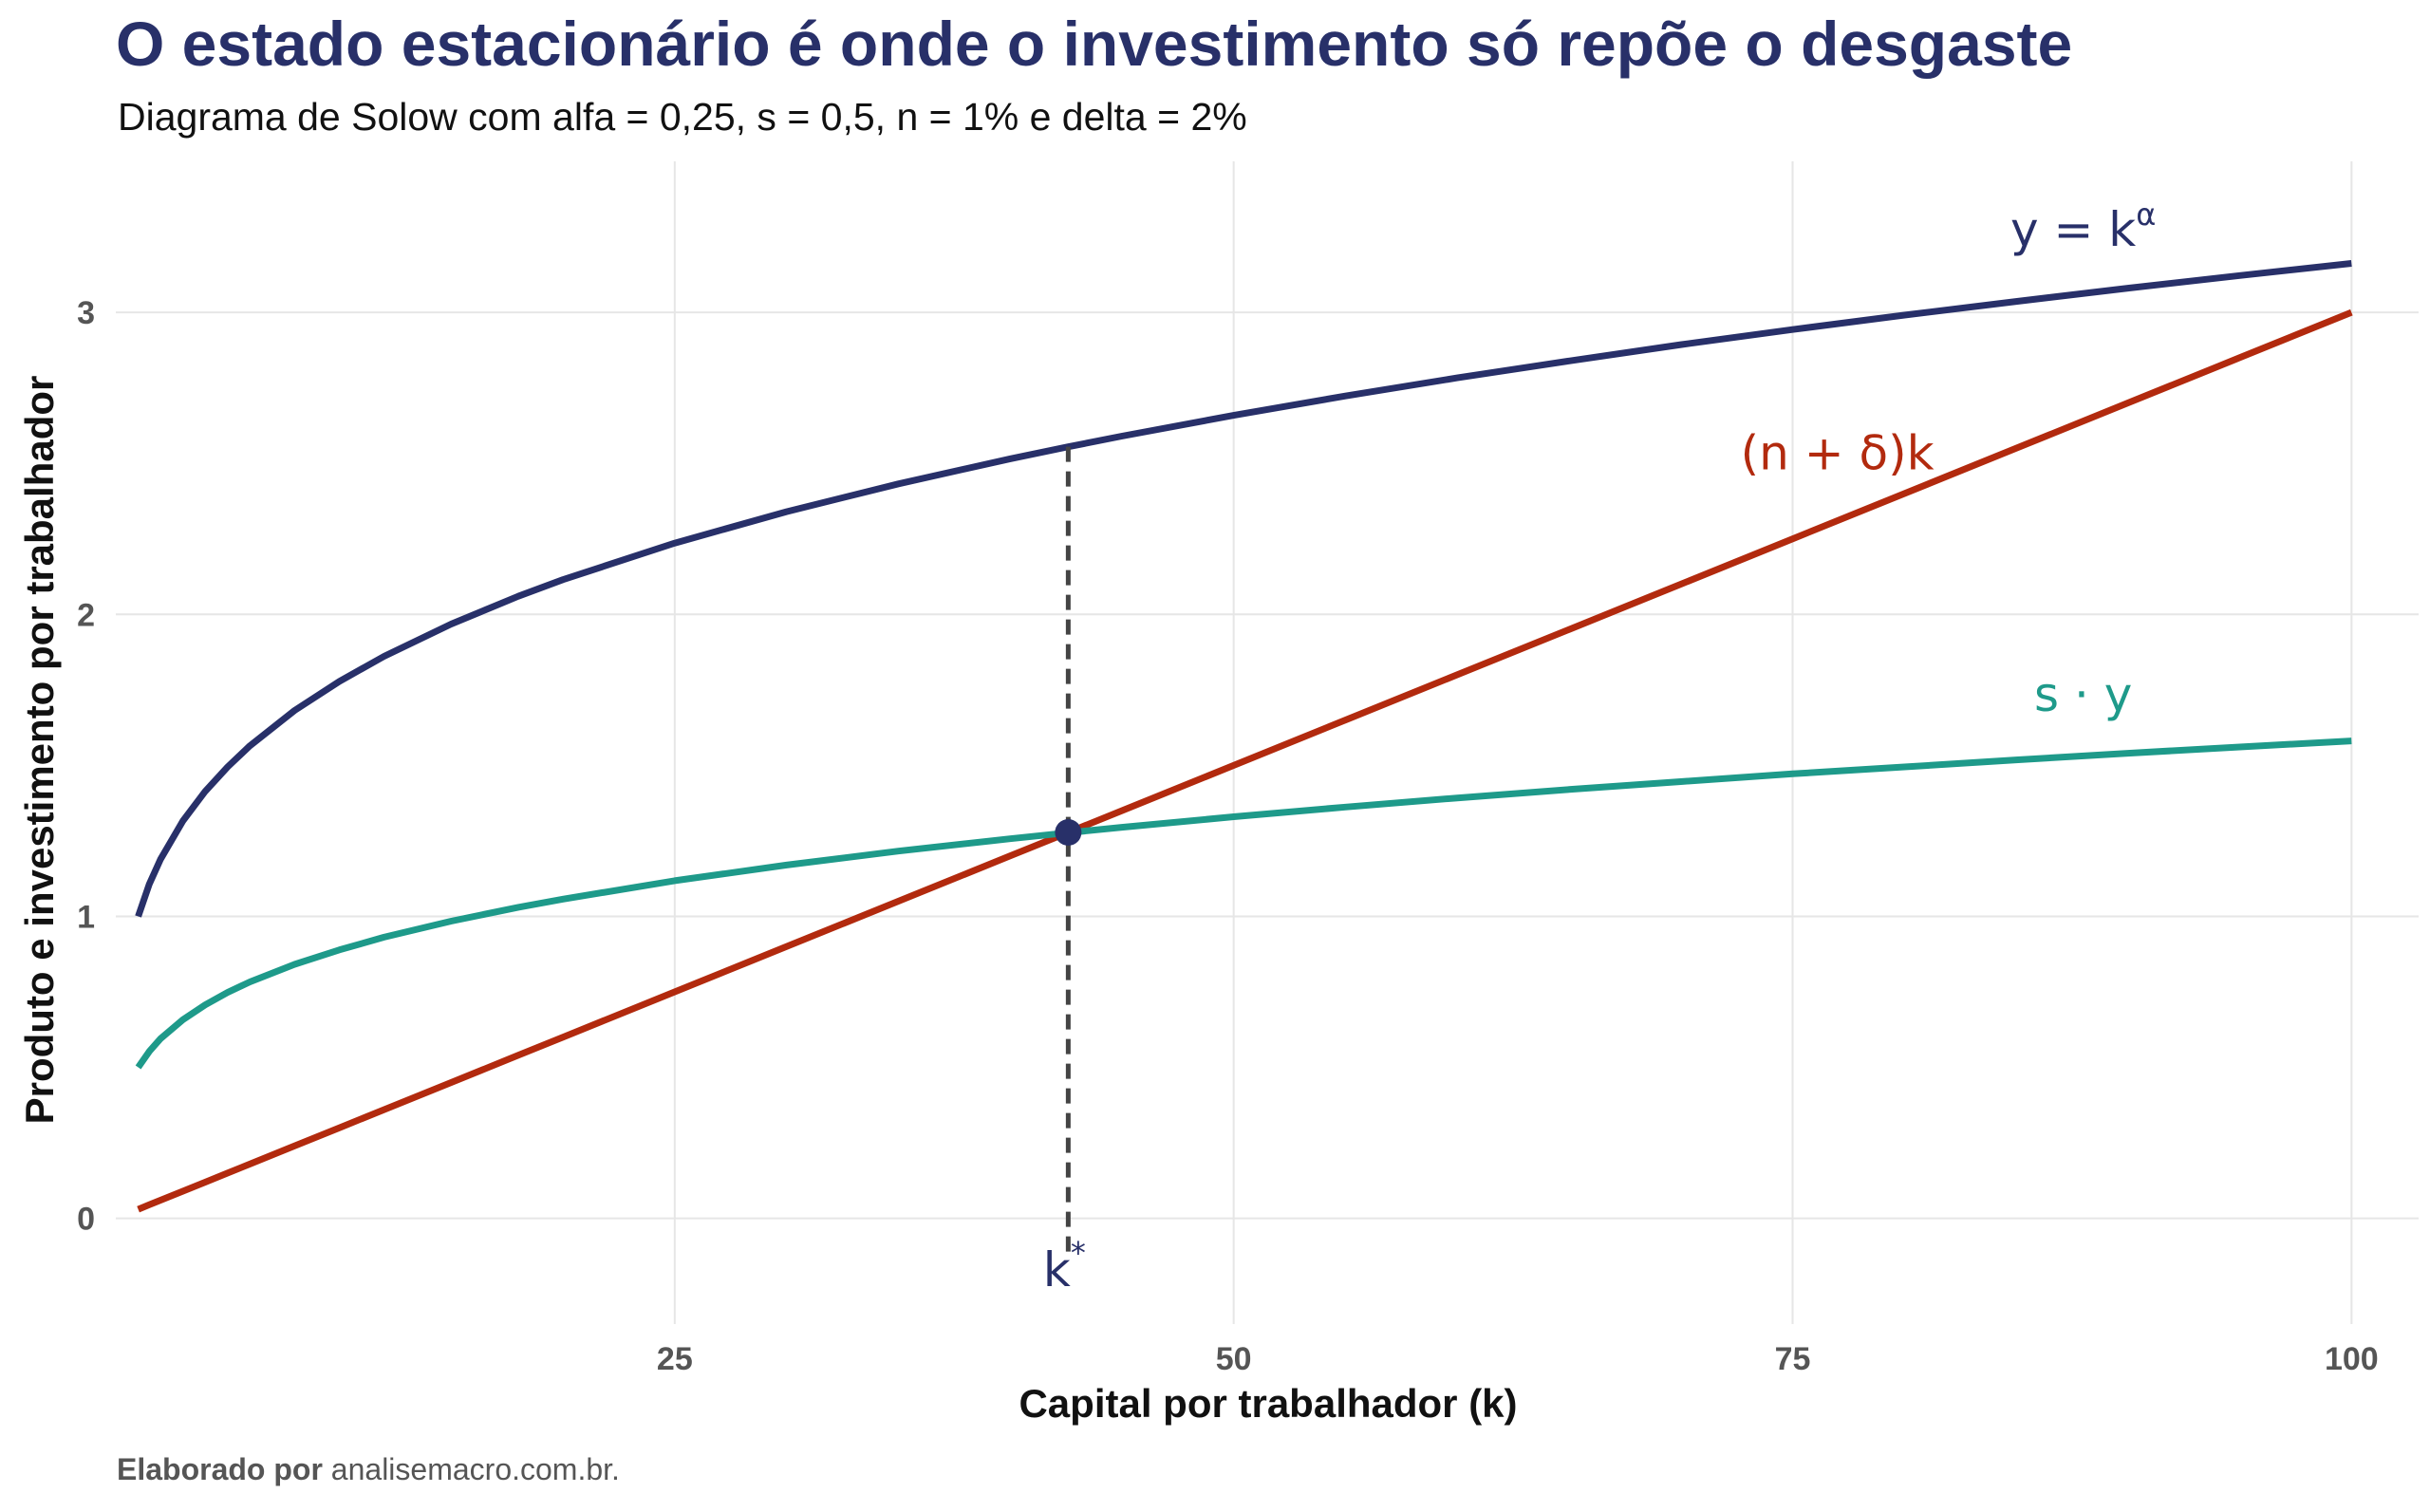 The width and height of the screenshot is (2430, 1512). Describe the element at coordinates (86, 313) in the screenshot. I see `y-tick-label: 3` at that location.